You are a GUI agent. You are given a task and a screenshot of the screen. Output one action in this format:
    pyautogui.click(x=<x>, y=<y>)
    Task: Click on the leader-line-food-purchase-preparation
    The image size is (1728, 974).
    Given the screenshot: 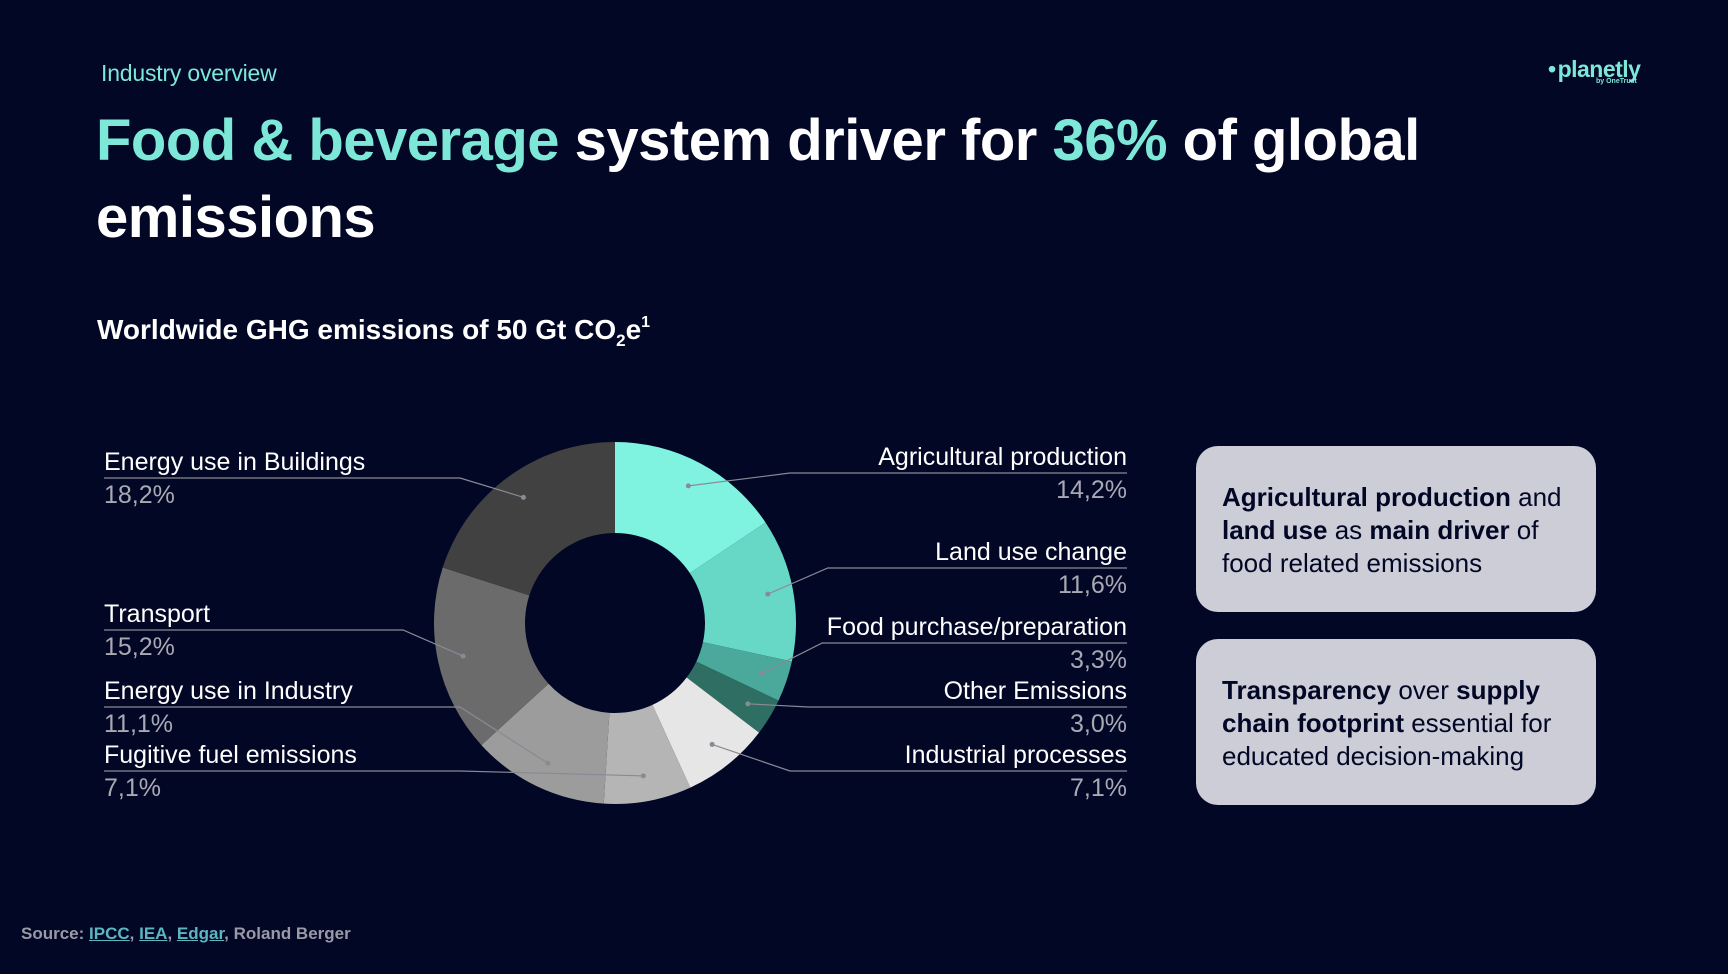 What is the action you would take?
    pyautogui.click(x=944, y=658)
    